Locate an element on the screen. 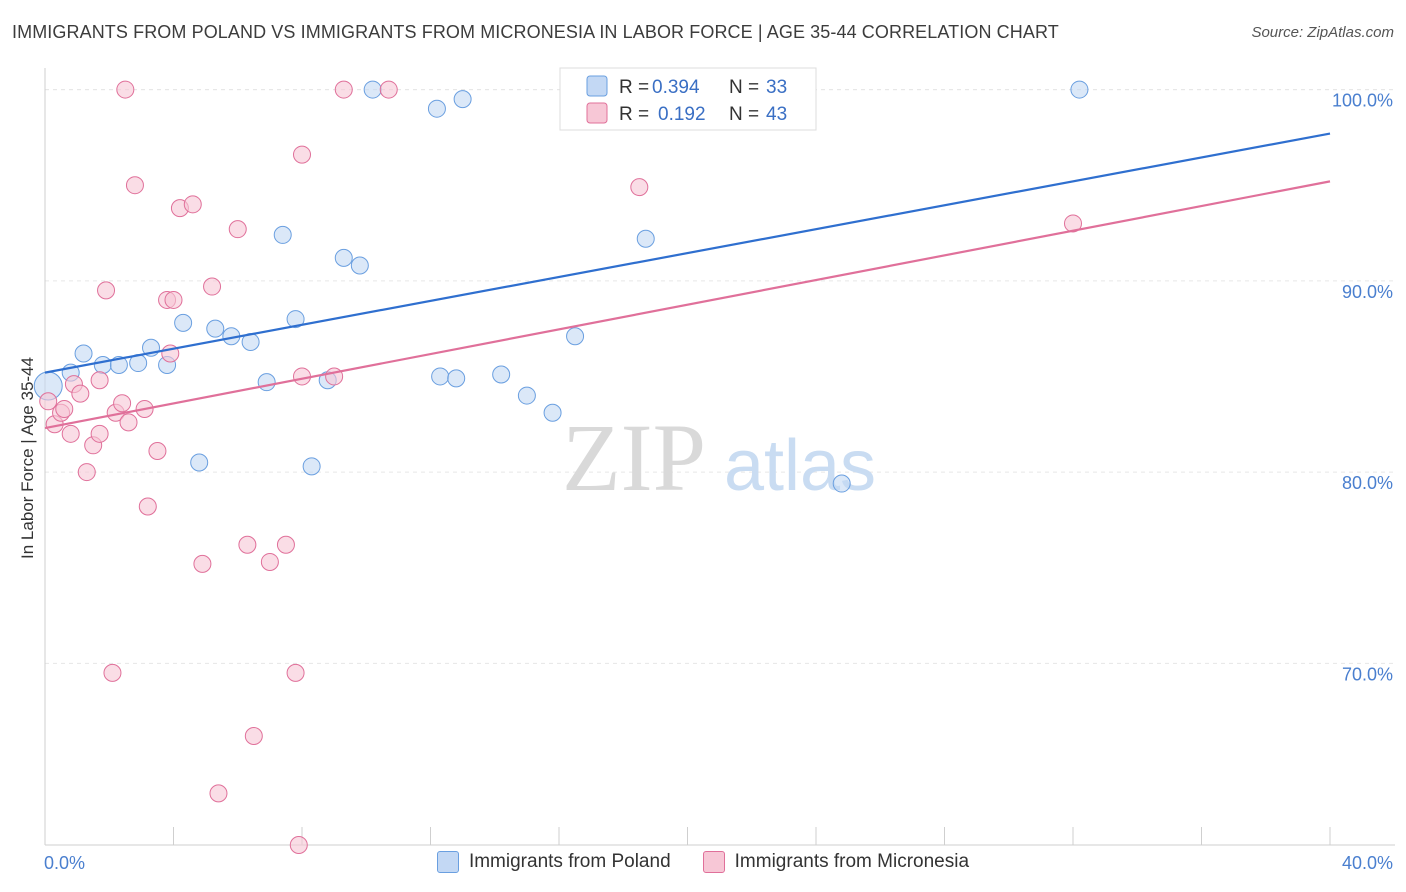 The width and height of the screenshot is (1406, 892). x-tick-label: 0.0% is located at coordinates (64, 863).